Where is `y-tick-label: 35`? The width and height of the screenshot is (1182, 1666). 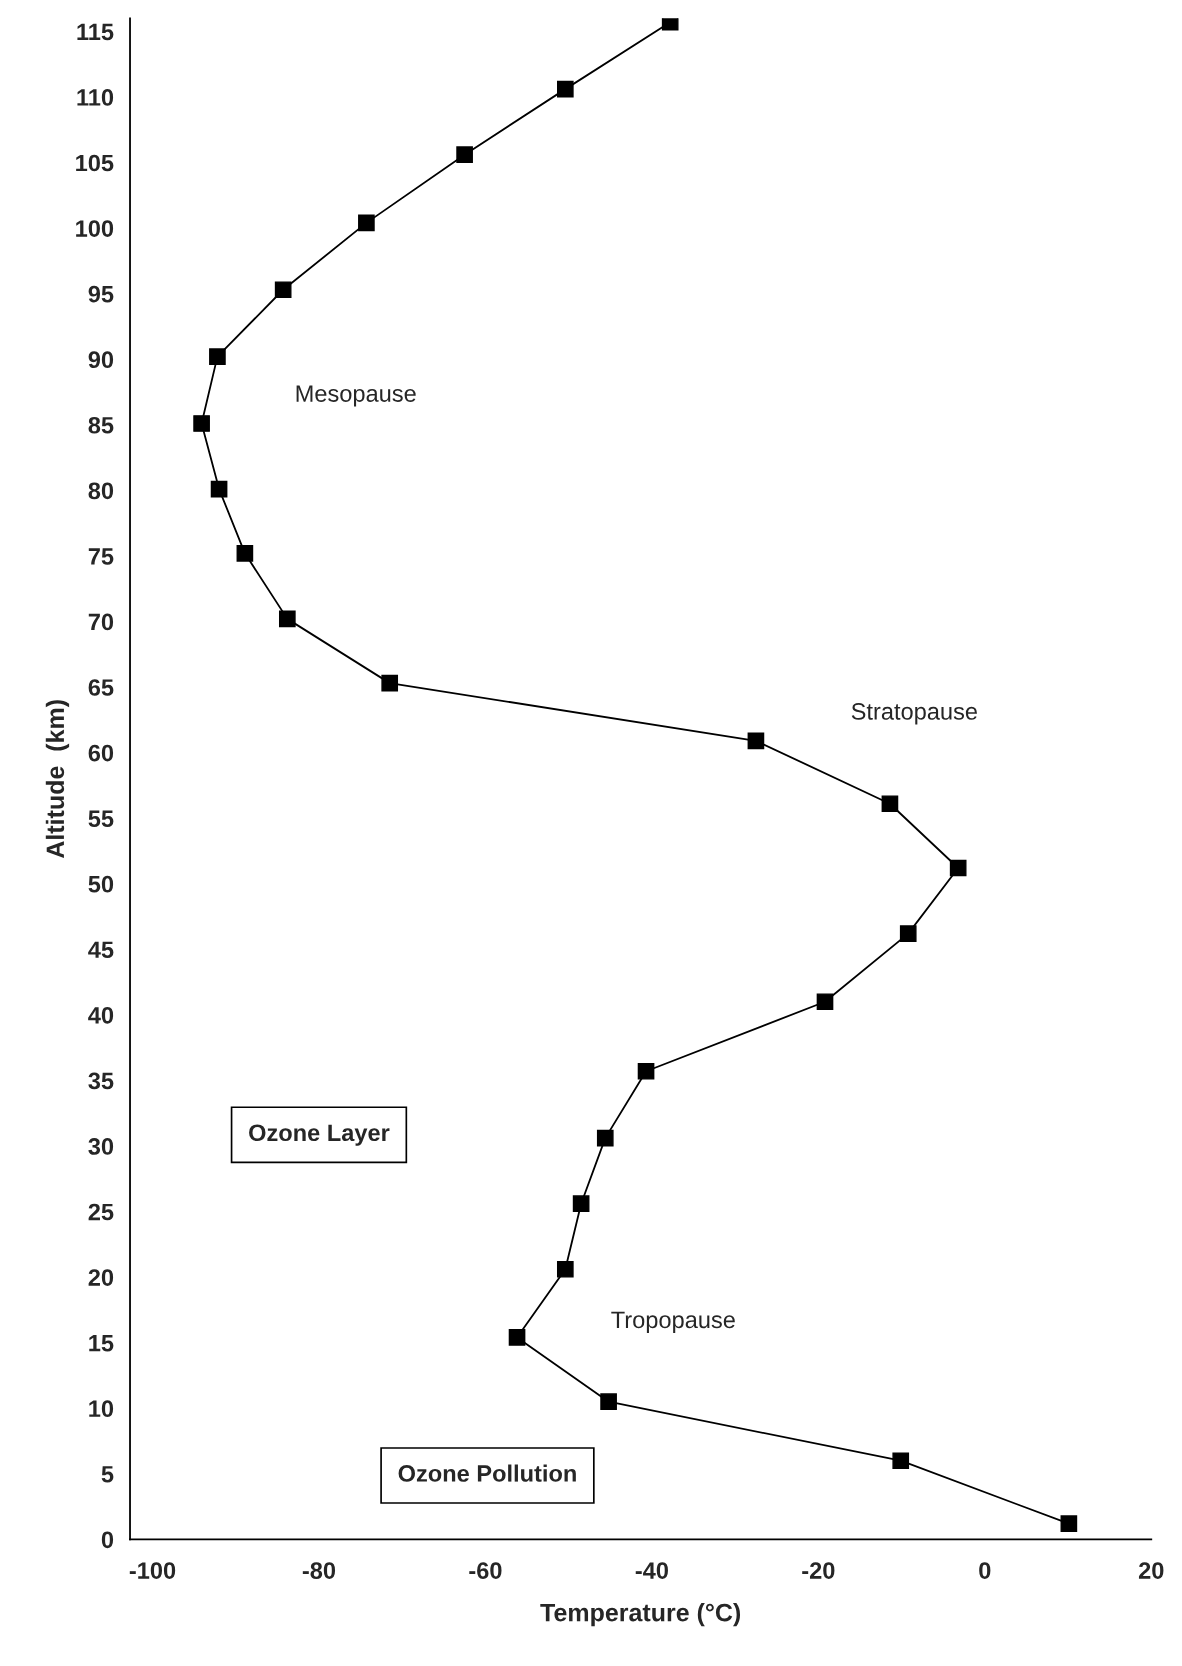
y-tick-label: 35 is located at coordinates (101, 1081).